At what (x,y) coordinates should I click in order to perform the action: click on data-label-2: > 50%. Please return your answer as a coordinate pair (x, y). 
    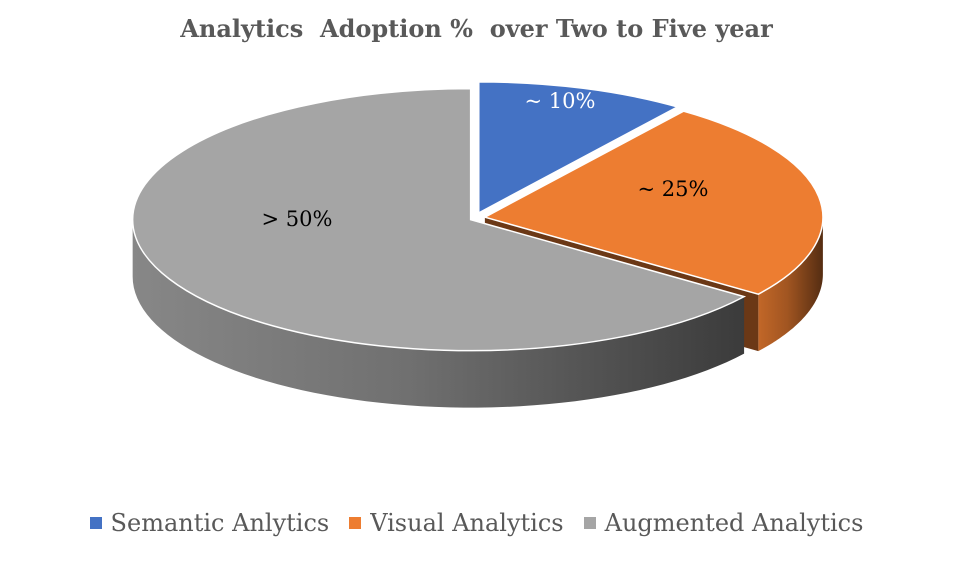
    Looking at the image, I should click on (297, 219).